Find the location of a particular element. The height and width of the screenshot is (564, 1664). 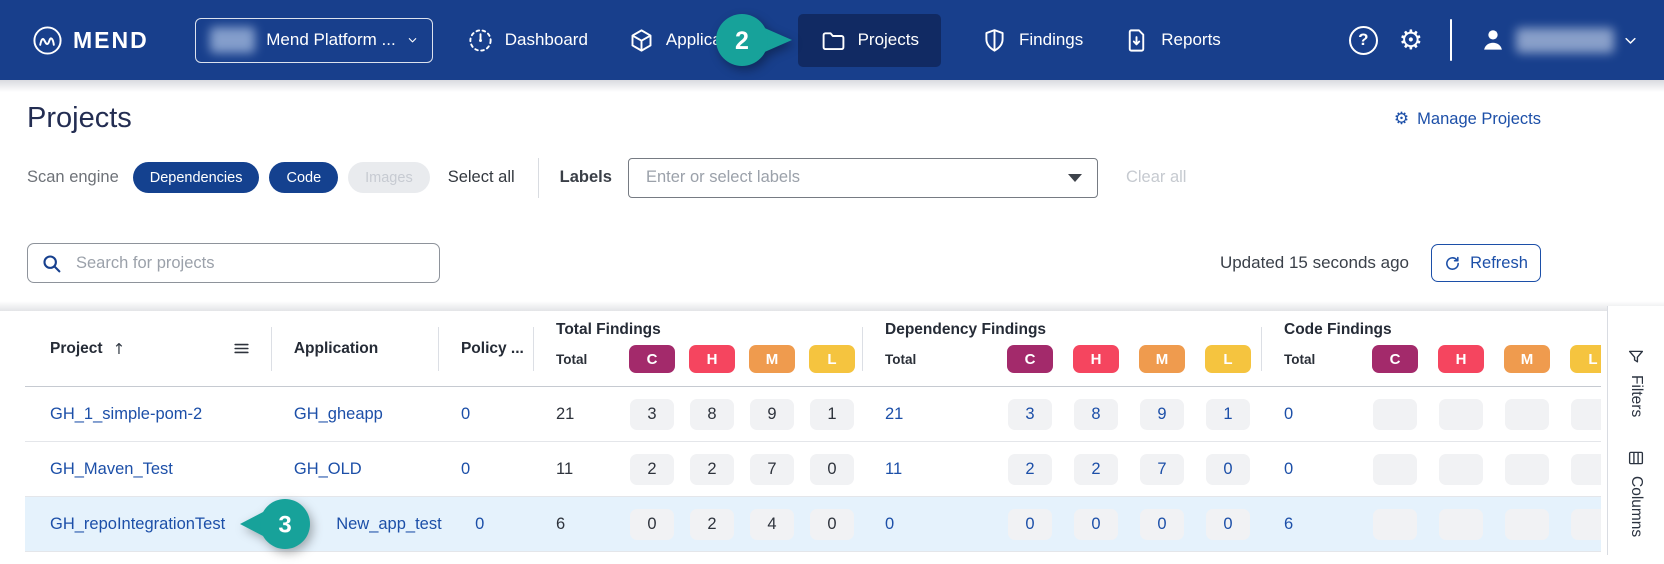

total-findings-total: 11 is located at coordinates (565, 468).